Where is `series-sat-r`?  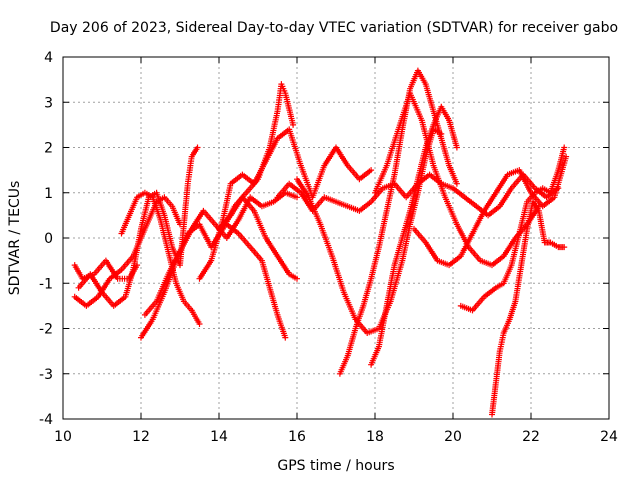 series-sat-r is located at coordinates (506, 195).